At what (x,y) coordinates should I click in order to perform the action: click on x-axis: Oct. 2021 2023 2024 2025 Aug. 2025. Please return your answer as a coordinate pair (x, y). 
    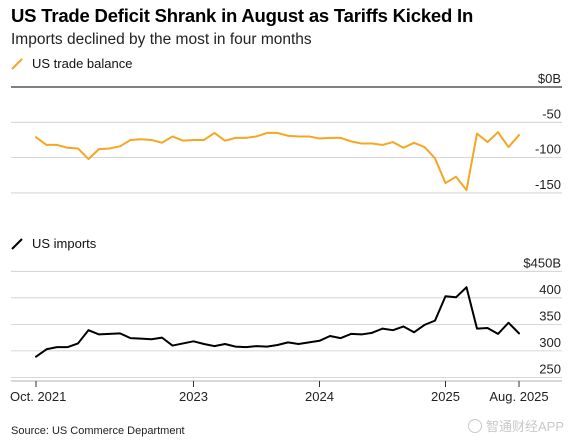
    Looking at the image, I should click on (286, 392).